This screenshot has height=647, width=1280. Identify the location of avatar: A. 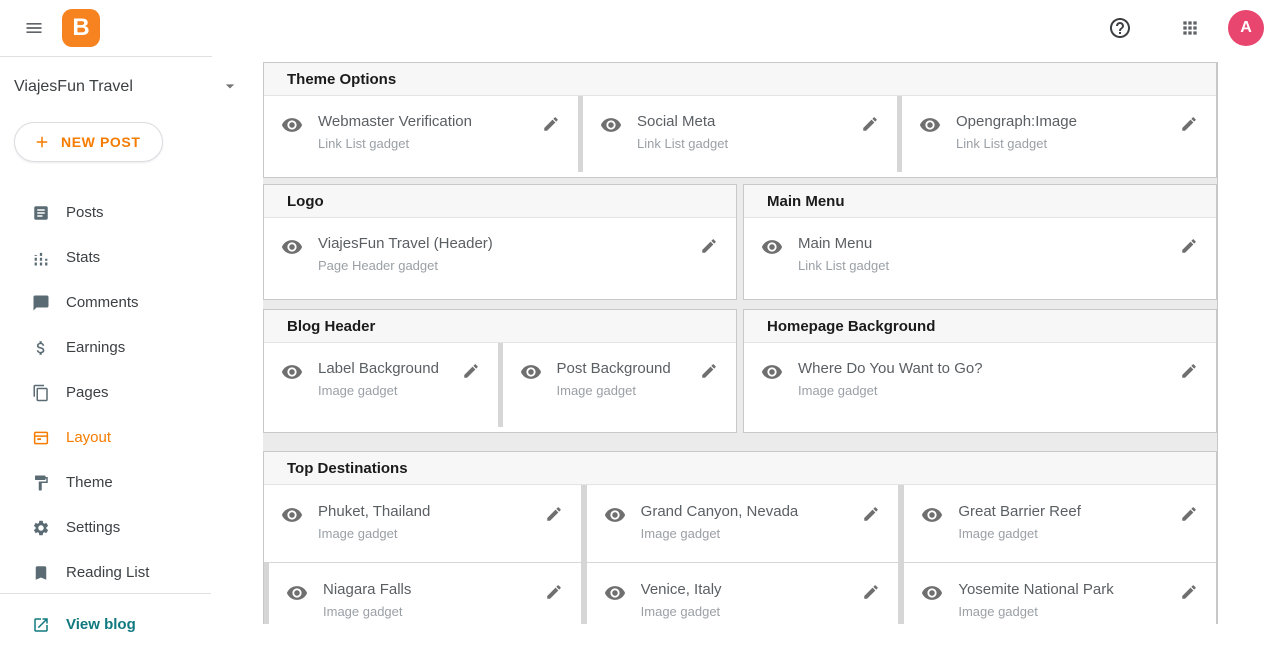
(1246, 28).